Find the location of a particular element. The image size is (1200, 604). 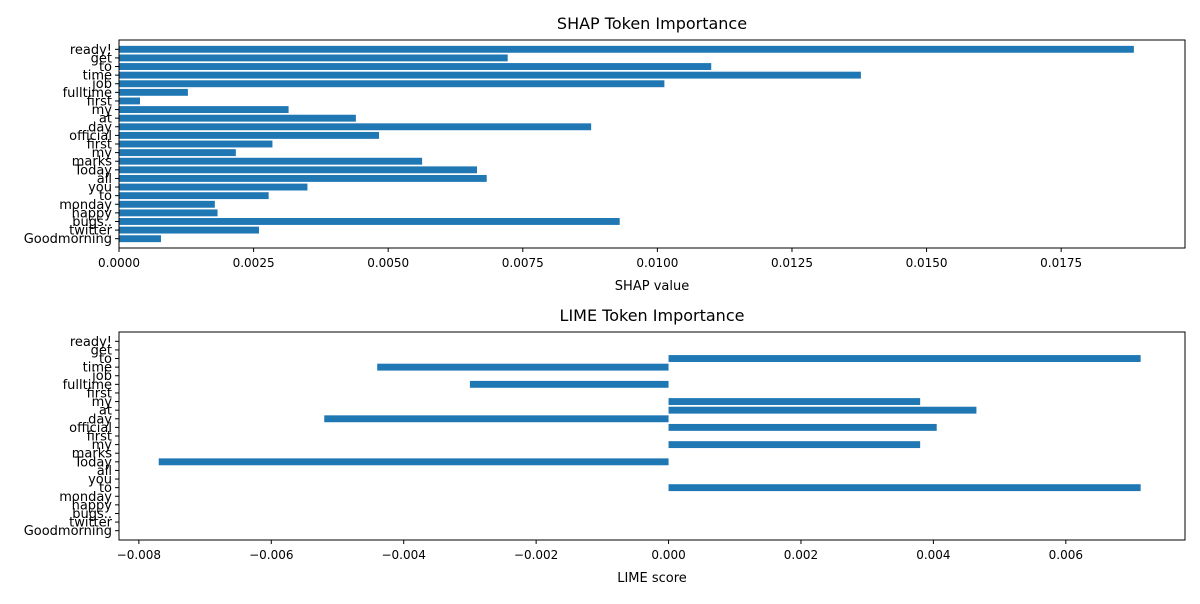

lime-y-tick-label: bugs.. is located at coordinates (92, 514).